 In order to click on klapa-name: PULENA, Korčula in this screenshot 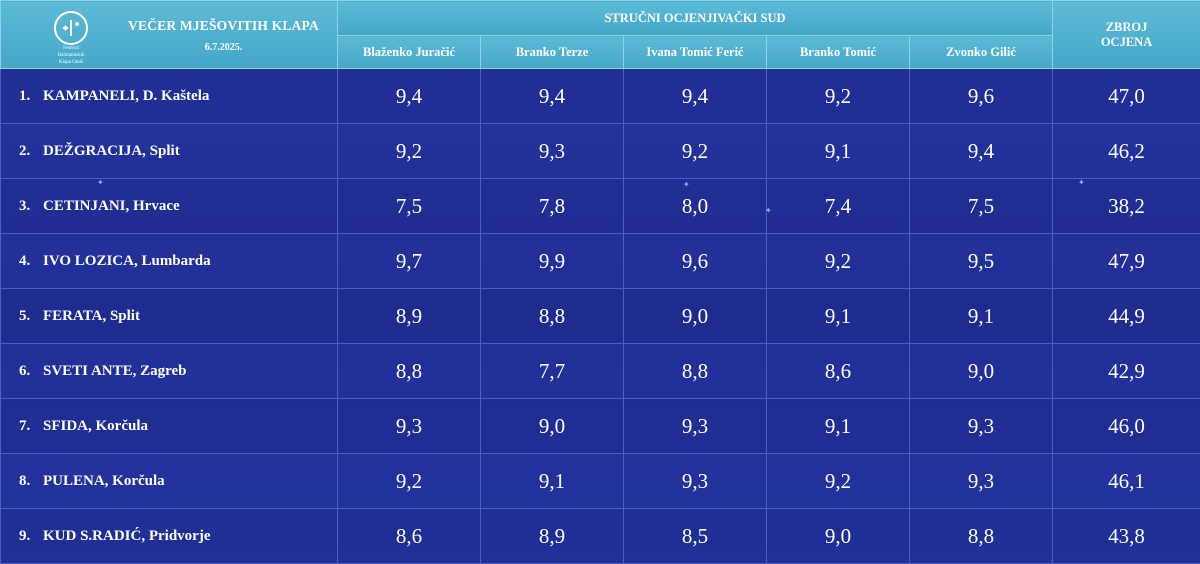, I will do `click(104, 480)`.